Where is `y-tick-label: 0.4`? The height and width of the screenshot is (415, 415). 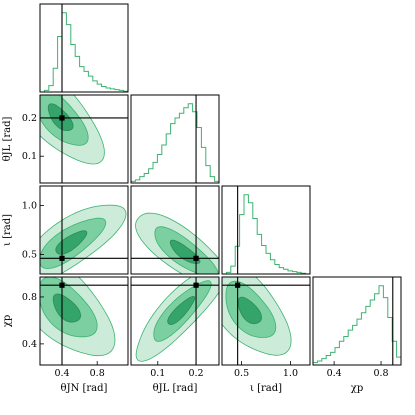
y-tick-label: 0.4 is located at coordinates (29, 344).